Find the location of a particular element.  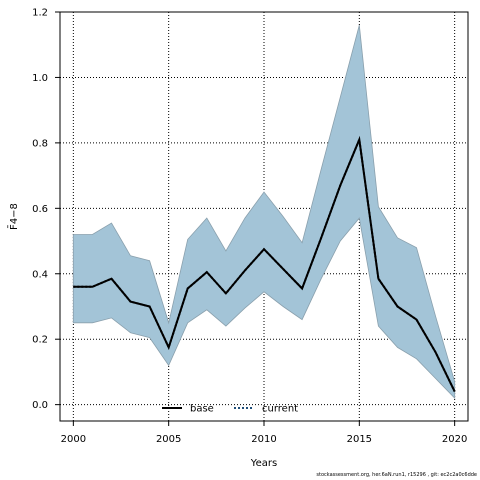

x-tick-label: 2015 is located at coordinates (359, 439).